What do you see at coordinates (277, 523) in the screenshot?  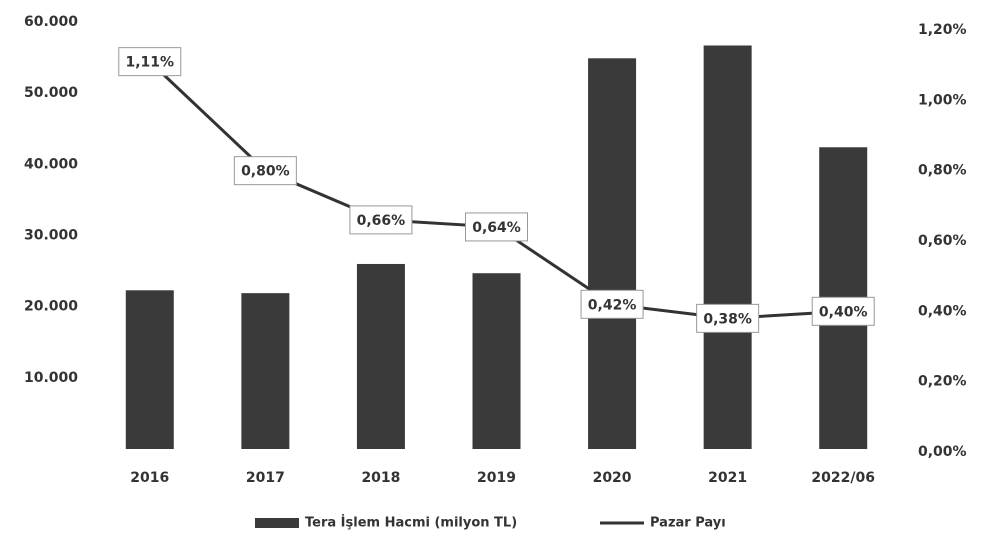 I see `legend-swatch` at bounding box center [277, 523].